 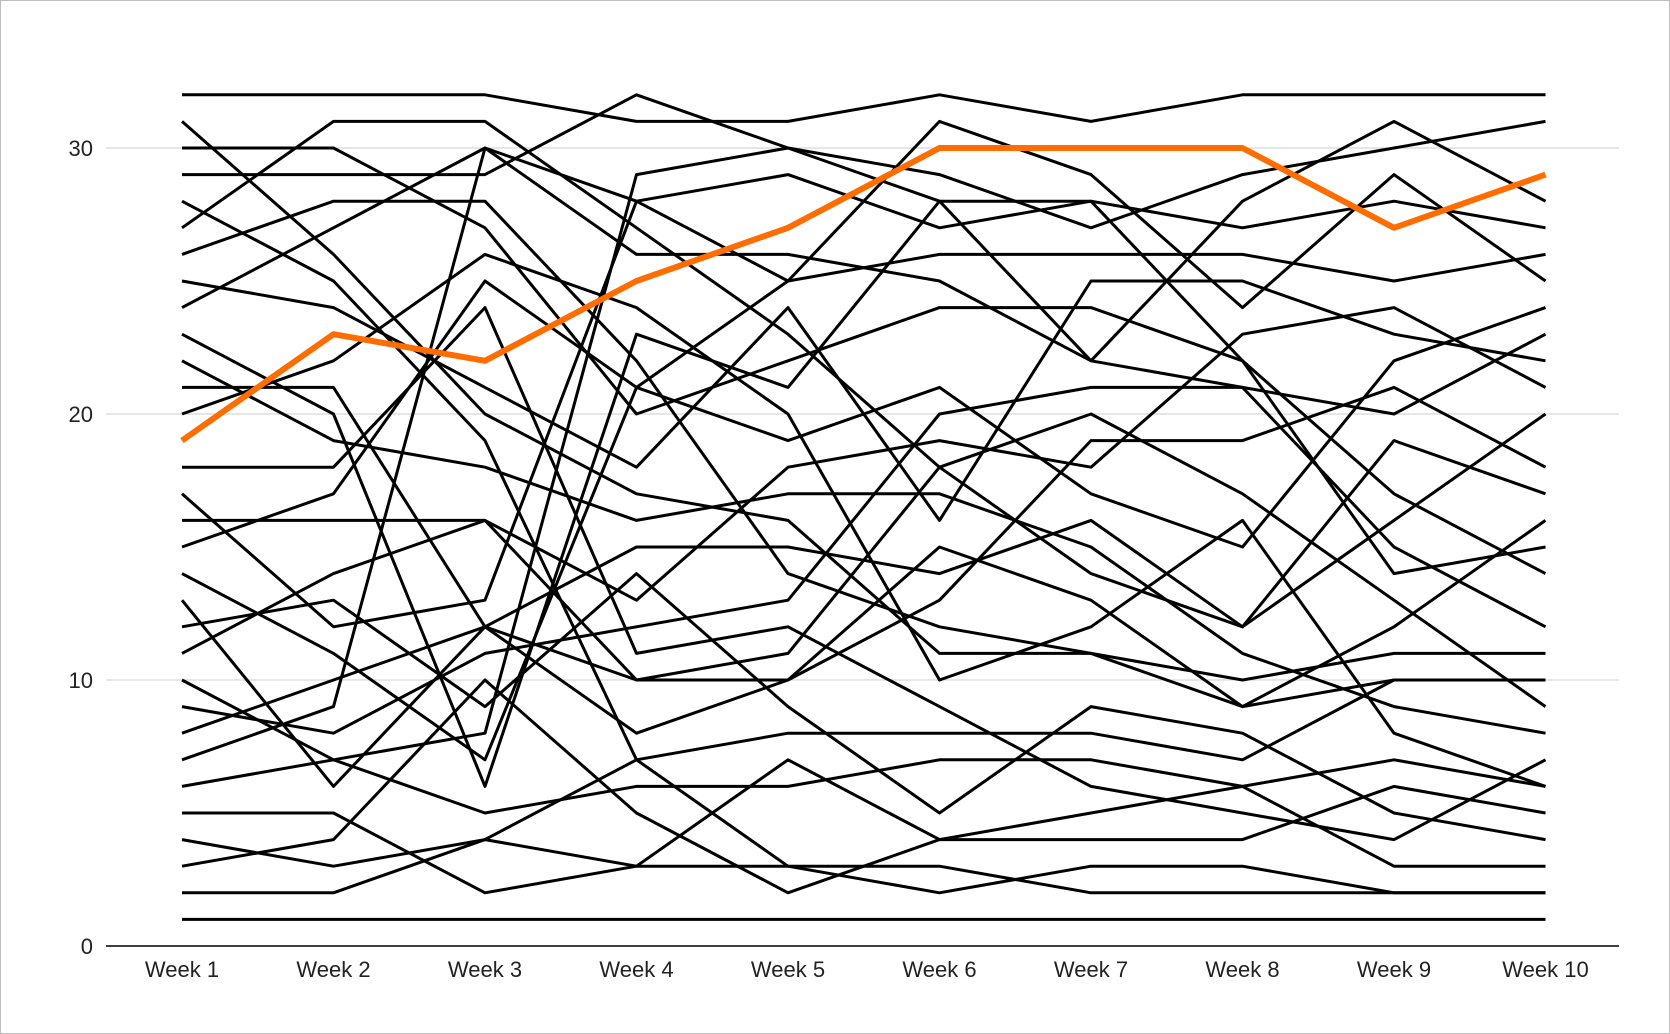 What do you see at coordinates (87, 946) in the screenshot?
I see `y-tick-label: 0` at bounding box center [87, 946].